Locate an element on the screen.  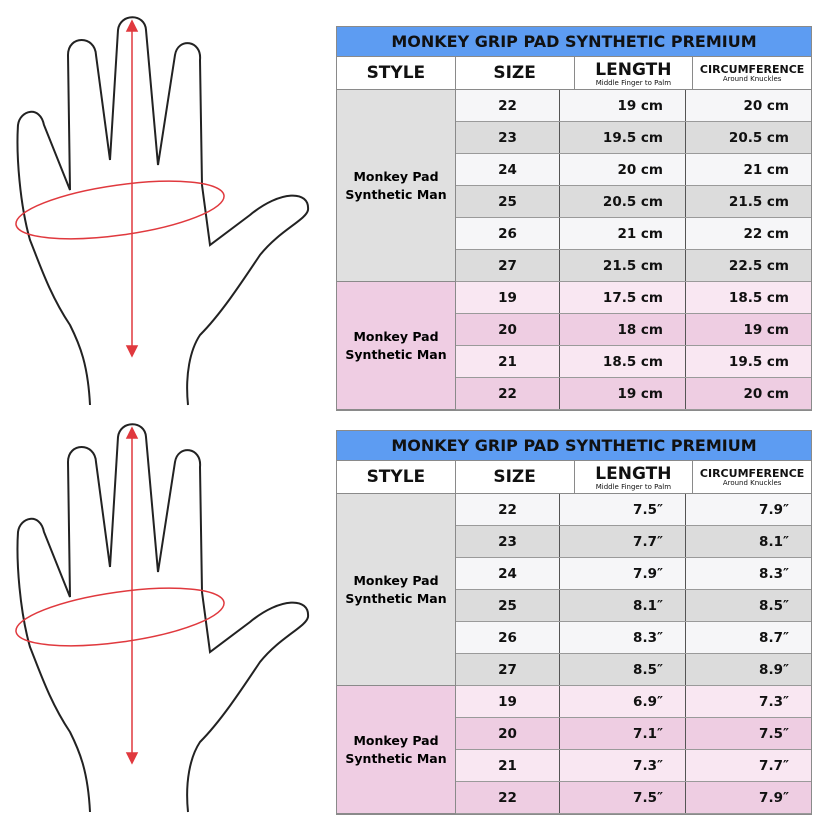
table-row: 23 7.7″ 8.1″ is located at coordinates (633, 542).